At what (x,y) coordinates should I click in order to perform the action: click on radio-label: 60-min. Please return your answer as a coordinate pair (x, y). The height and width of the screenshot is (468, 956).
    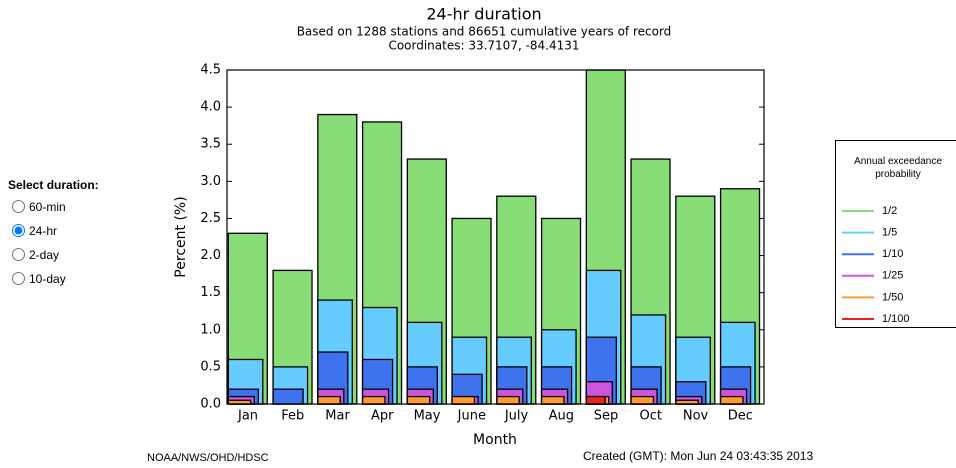
    Looking at the image, I should click on (47, 207).